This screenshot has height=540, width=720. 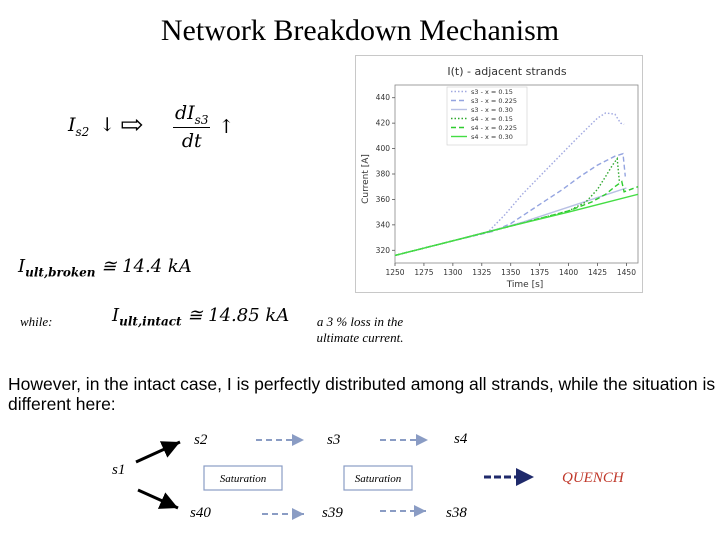 What do you see at coordinates (360, 30) in the screenshot?
I see `page-title: Network Breakdown Mechanism` at bounding box center [360, 30].